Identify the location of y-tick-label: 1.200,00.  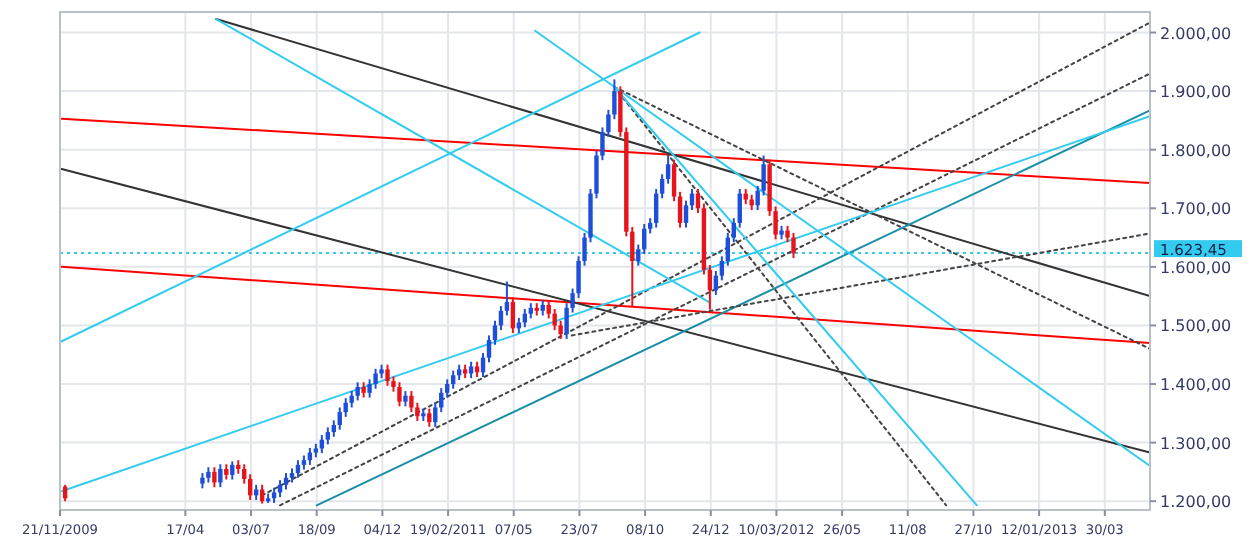
(1196, 502).